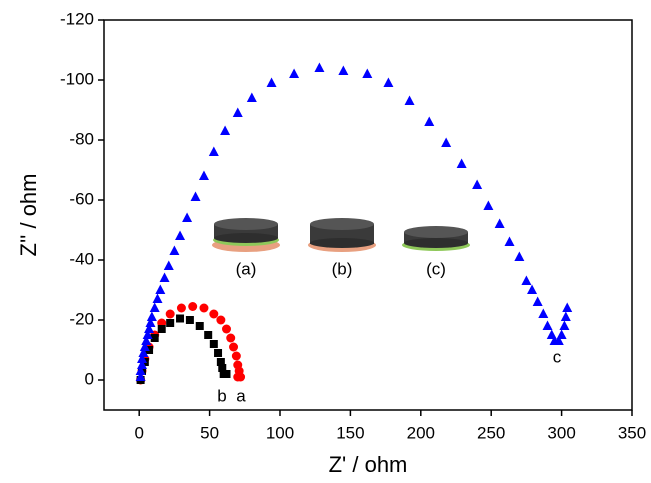 The width and height of the screenshot is (651, 483). What do you see at coordinates (421, 432) in the screenshot?
I see `x-tick-label: 200` at bounding box center [421, 432].